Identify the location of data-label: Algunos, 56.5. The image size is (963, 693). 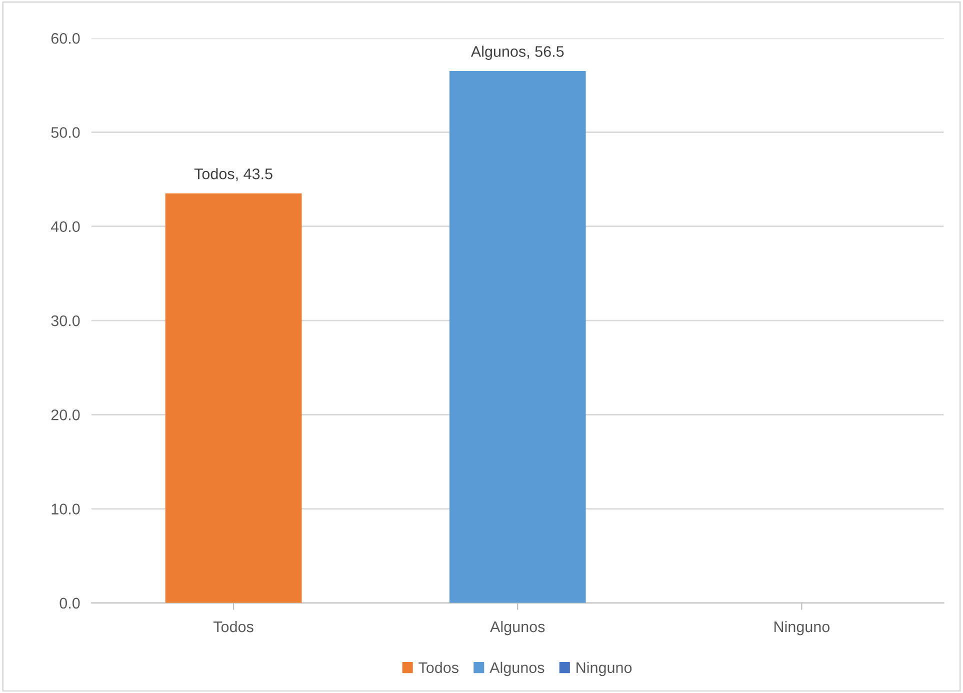
(517, 53).